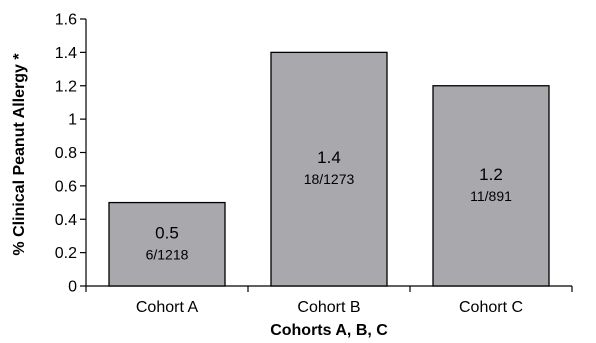 The image size is (596, 343). I want to click on bar-count-label: 11/891, so click(491, 196).